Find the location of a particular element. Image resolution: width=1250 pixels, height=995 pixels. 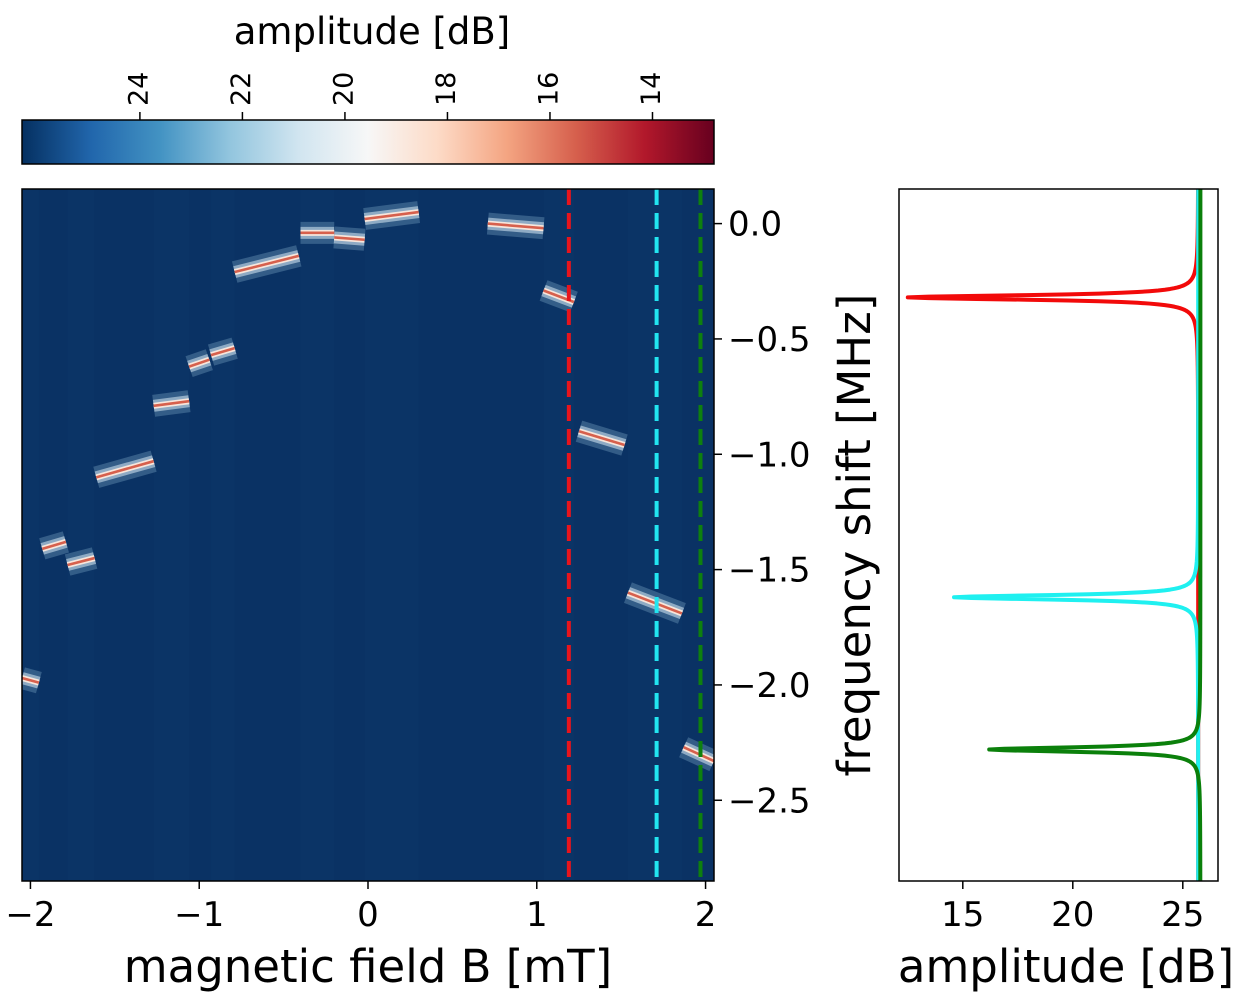

x-tick-label: −2 is located at coordinates (30, 915).